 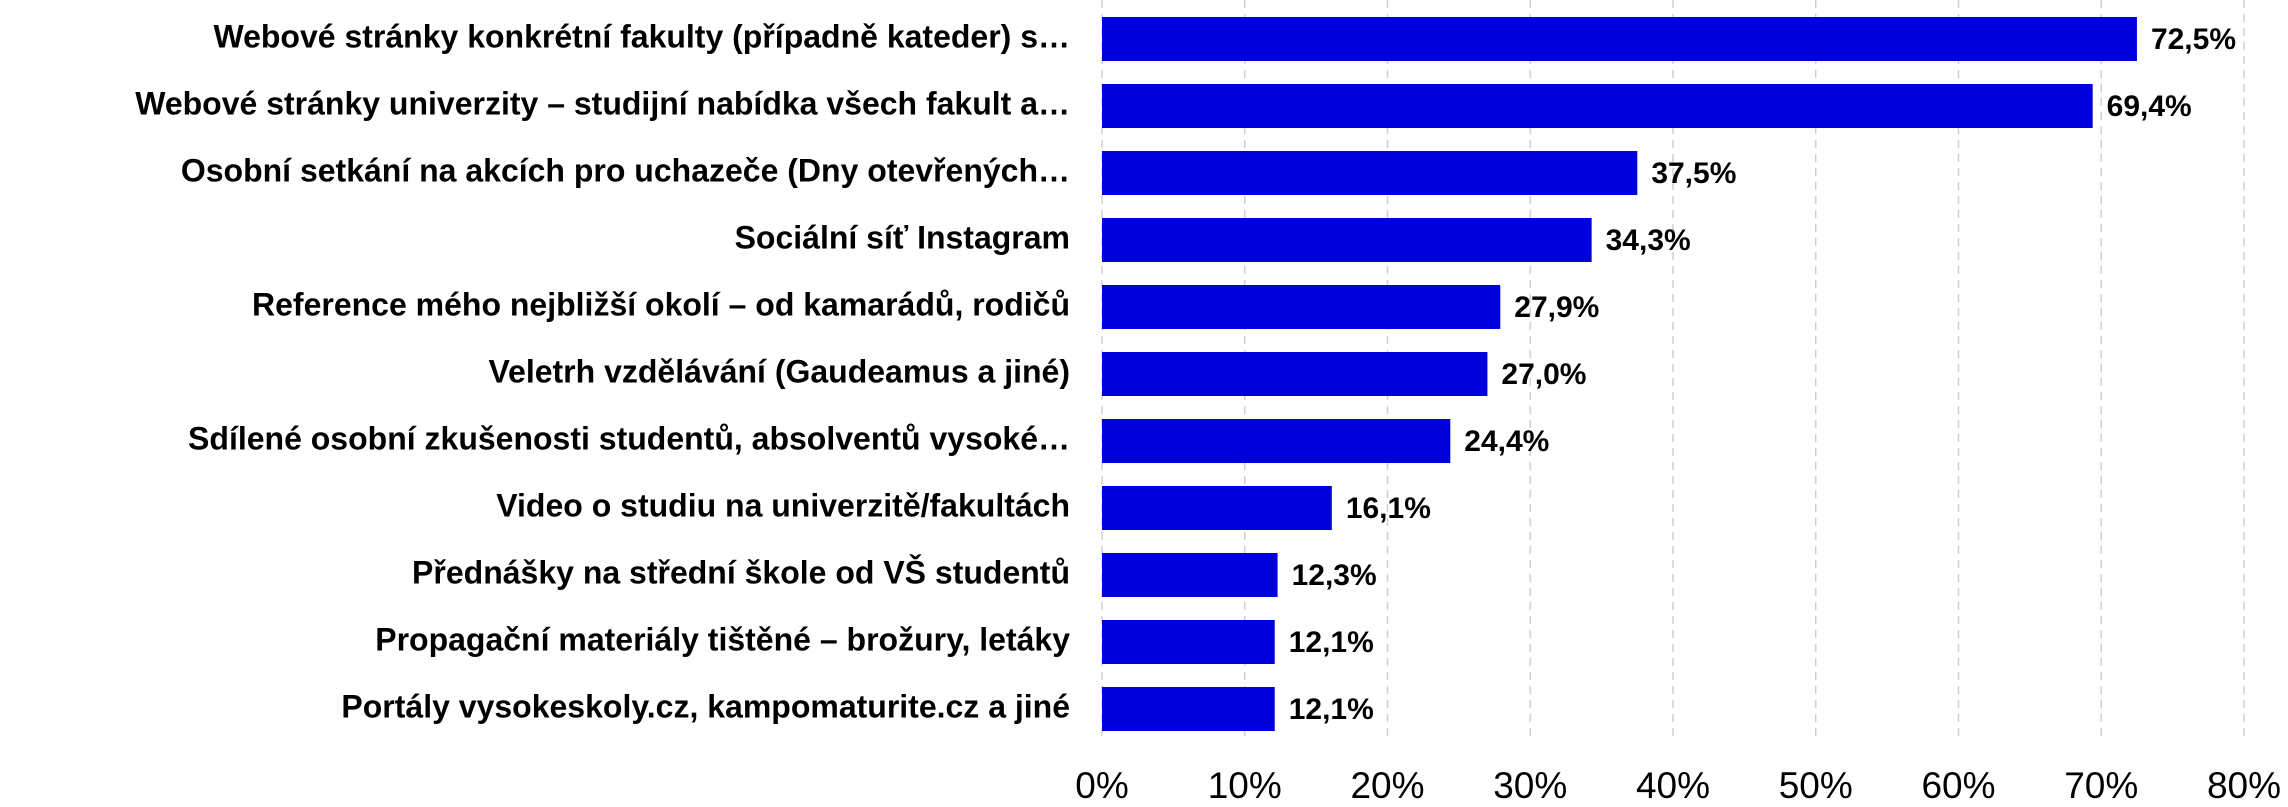 What do you see at coordinates (2149, 106) in the screenshot?
I see `value-label: 69,4%` at bounding box center [2149, 106].